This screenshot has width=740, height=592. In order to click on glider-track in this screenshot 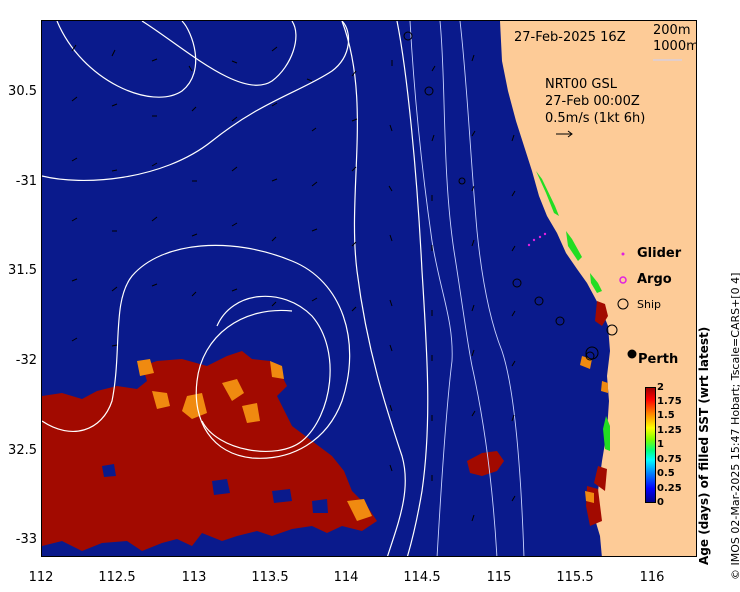, I will do `click(537, 239)`.